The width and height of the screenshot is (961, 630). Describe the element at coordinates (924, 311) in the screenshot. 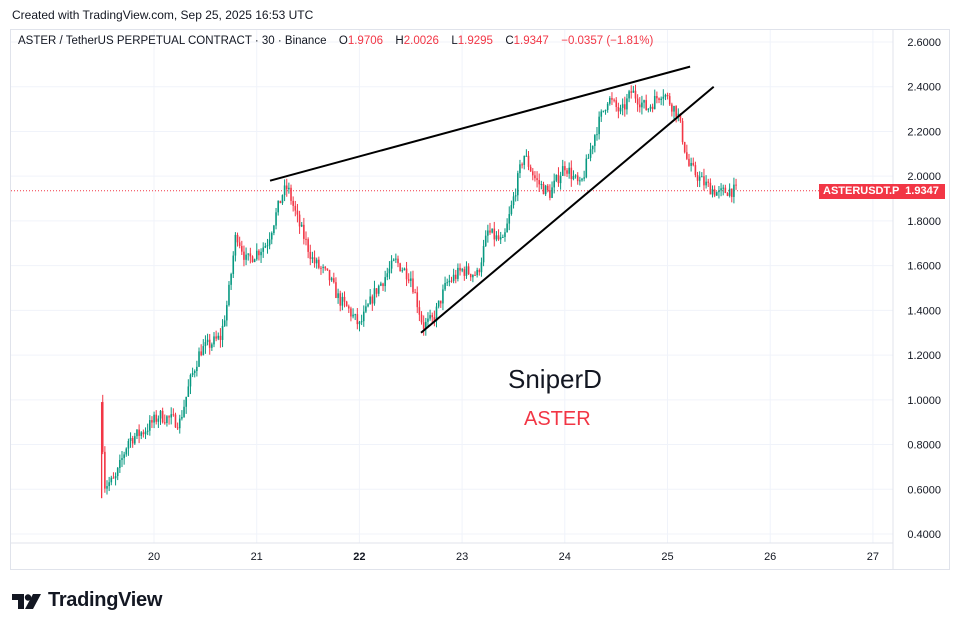

I see `y-tick-label: 1.4000` at that location.